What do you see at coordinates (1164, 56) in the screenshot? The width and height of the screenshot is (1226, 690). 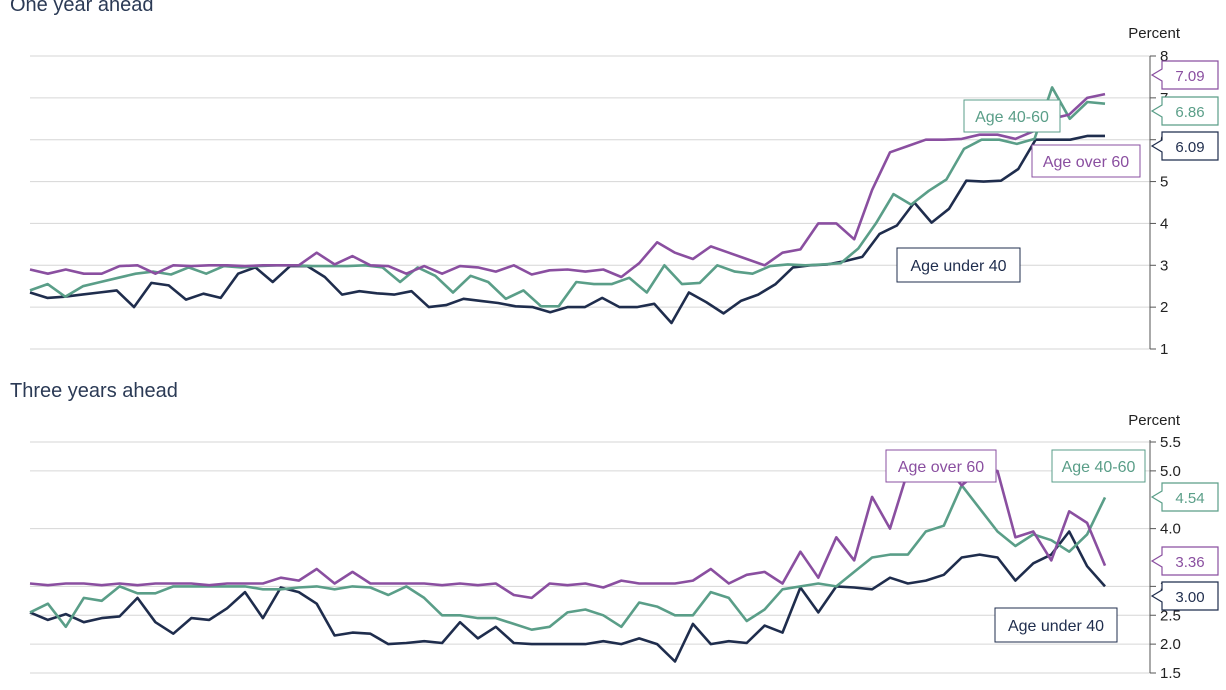 I see `y-tick-label: 8` at bounding box center [1164, 56].